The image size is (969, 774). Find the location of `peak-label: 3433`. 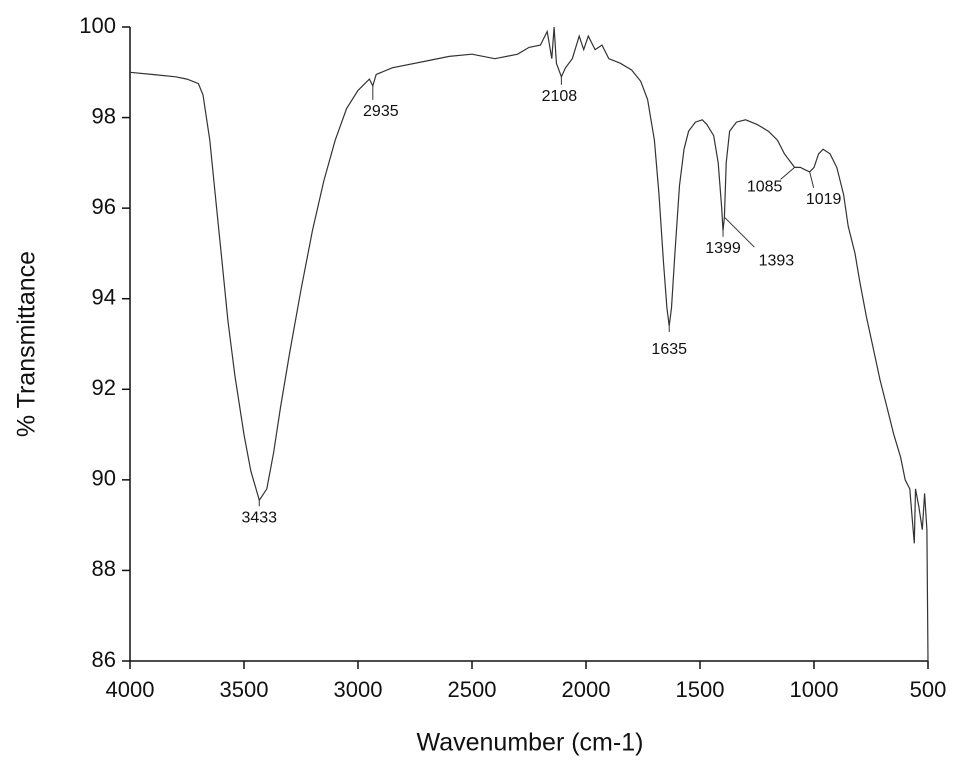

peak-label: 3433 is located at coordinates (259, 517).